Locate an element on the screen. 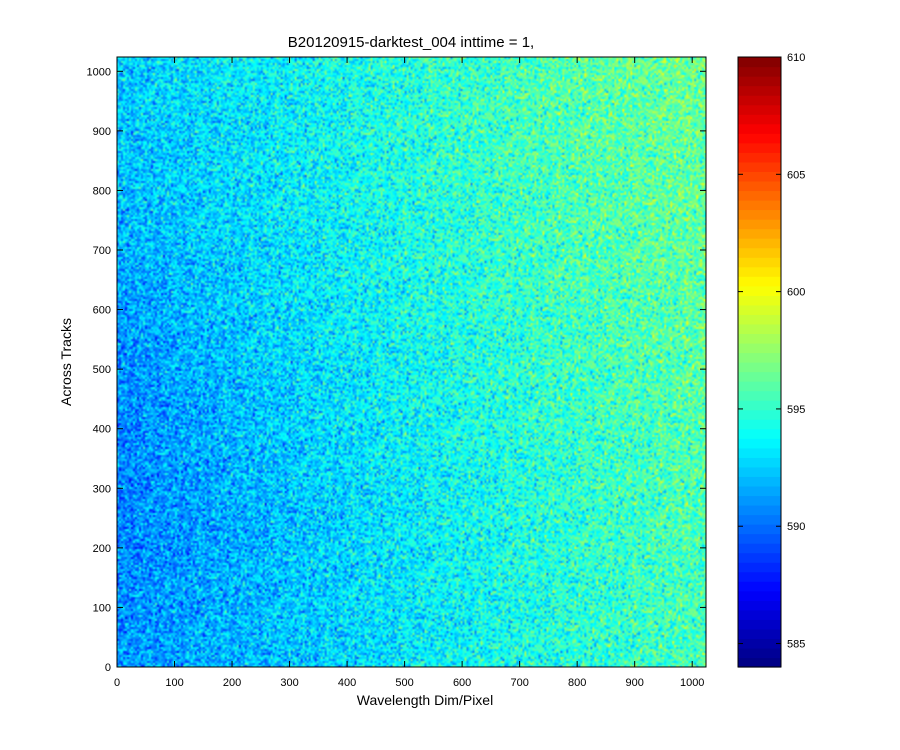  y-tick-label: 700 is located at coordinates (102, 251).